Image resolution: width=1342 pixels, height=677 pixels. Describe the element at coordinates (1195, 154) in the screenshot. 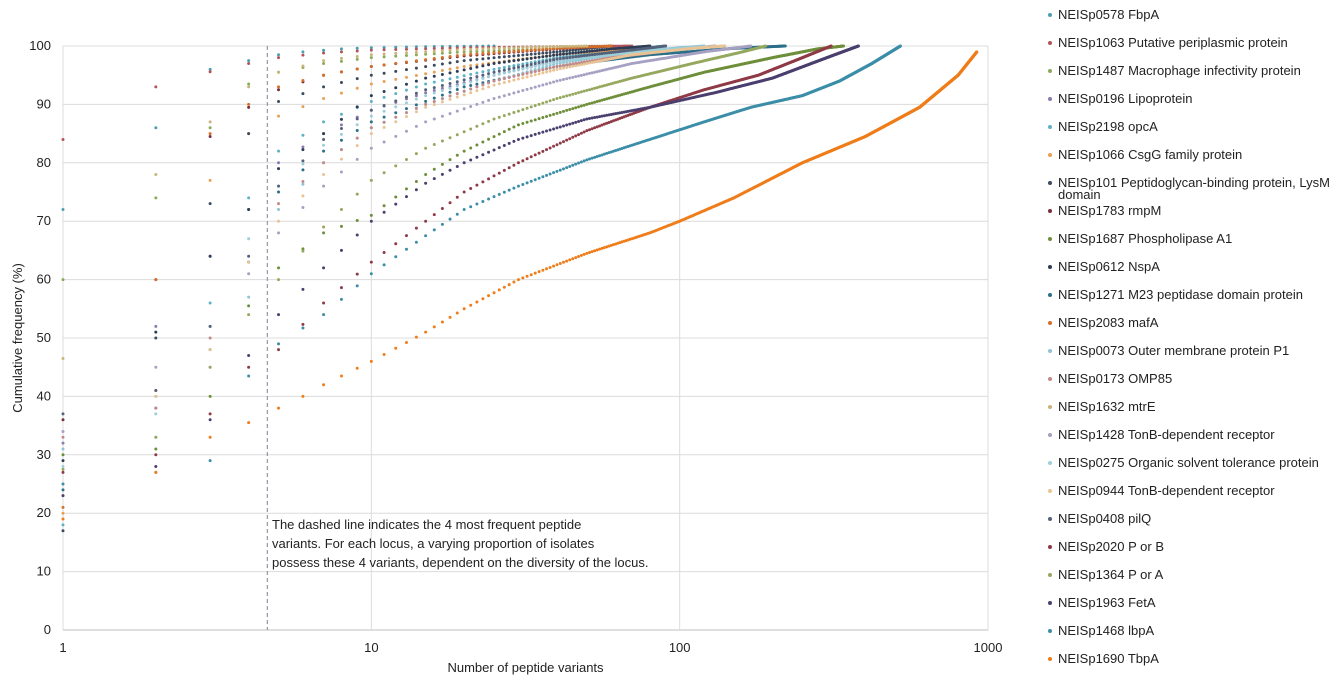

I see `legend-item: NEISp1066 CsgG family protein` at that location.